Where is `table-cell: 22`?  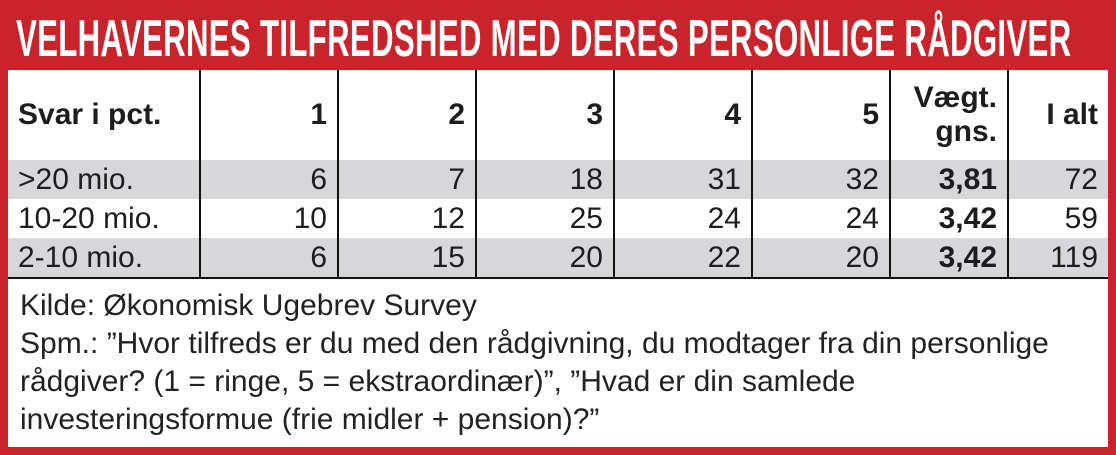 table-cell: 22 is located at coordinates (682, 258).